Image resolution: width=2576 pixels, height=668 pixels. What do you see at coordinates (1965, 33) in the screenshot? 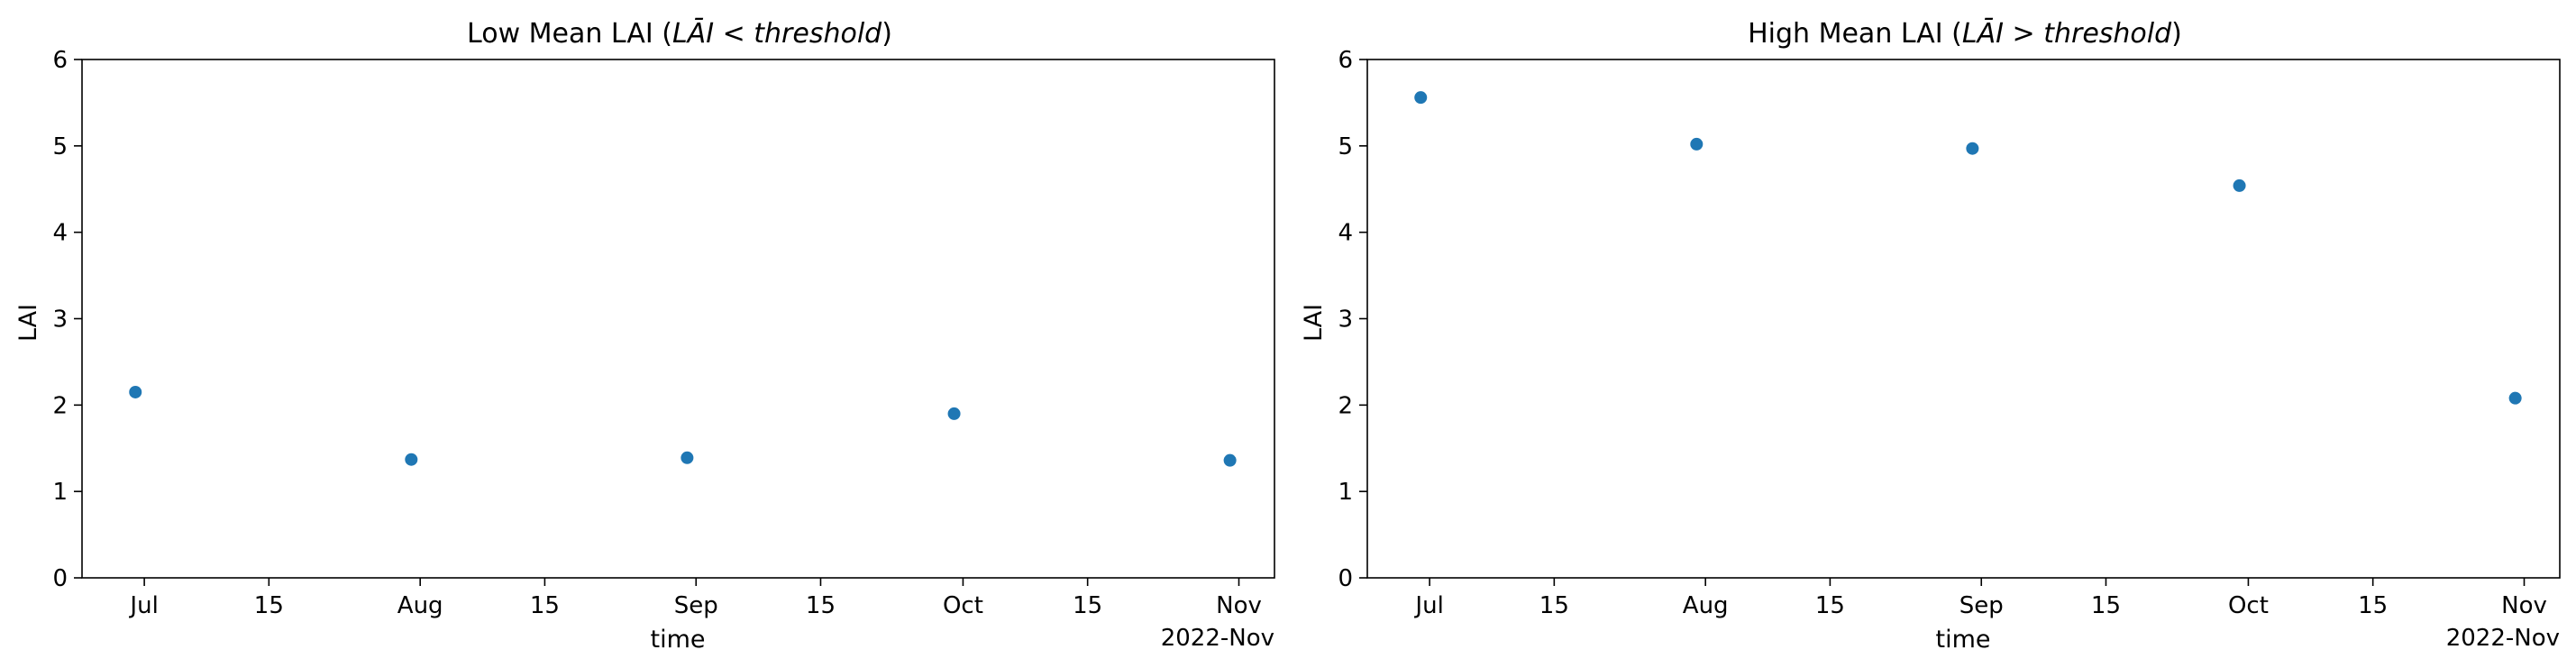
I see `chart-title: High Mean LAI (LĀI > threshold)` at bounding box center [1965, 33].